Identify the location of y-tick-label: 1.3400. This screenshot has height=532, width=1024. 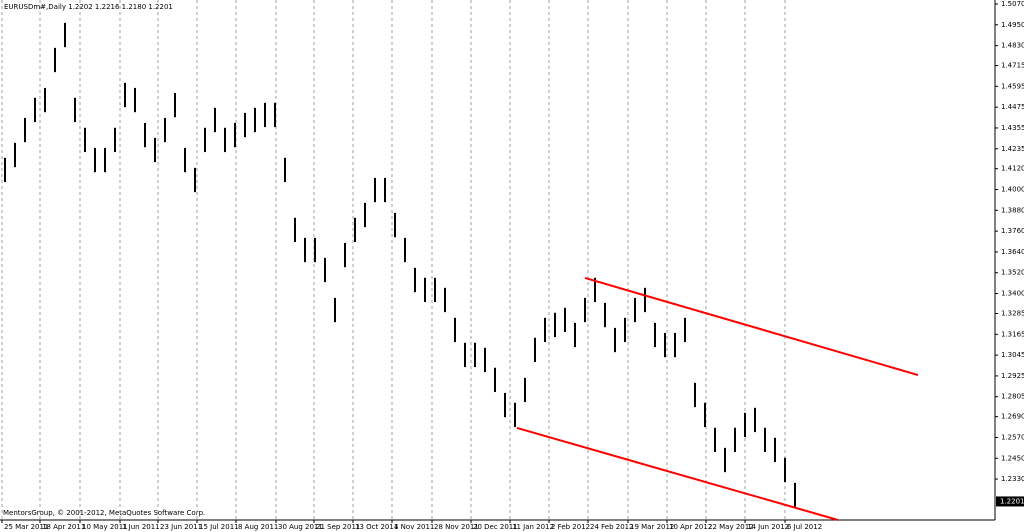
(1012, 294).